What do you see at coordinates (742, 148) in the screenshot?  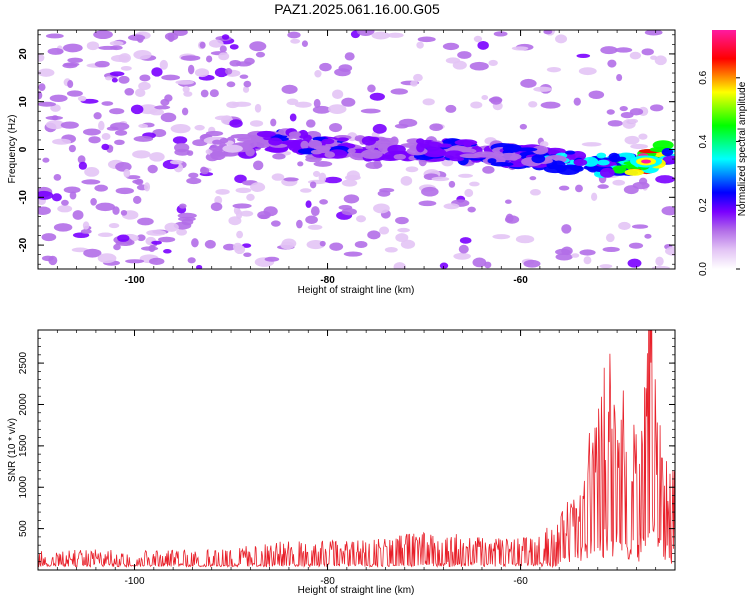 I see `colorbar-label: Normalized spectral amplitude` at bounding box center [742, 148].